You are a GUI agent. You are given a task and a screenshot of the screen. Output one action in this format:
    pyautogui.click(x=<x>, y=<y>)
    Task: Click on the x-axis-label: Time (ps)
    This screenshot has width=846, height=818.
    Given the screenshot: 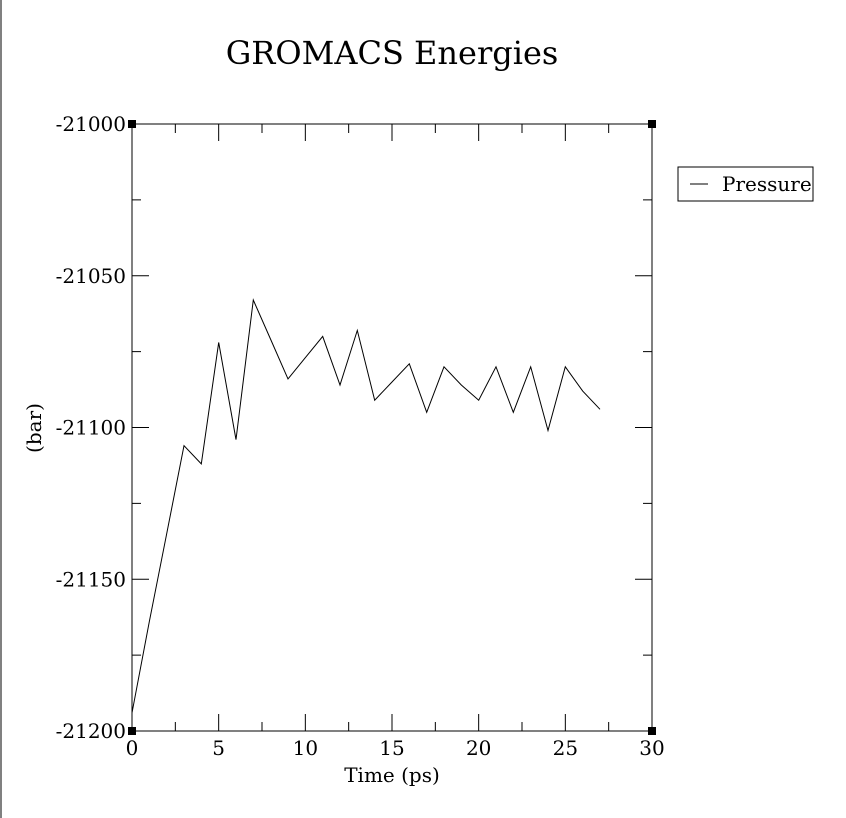 What is the action you would take?
    pyautogui.click(x=392, y=775)
    